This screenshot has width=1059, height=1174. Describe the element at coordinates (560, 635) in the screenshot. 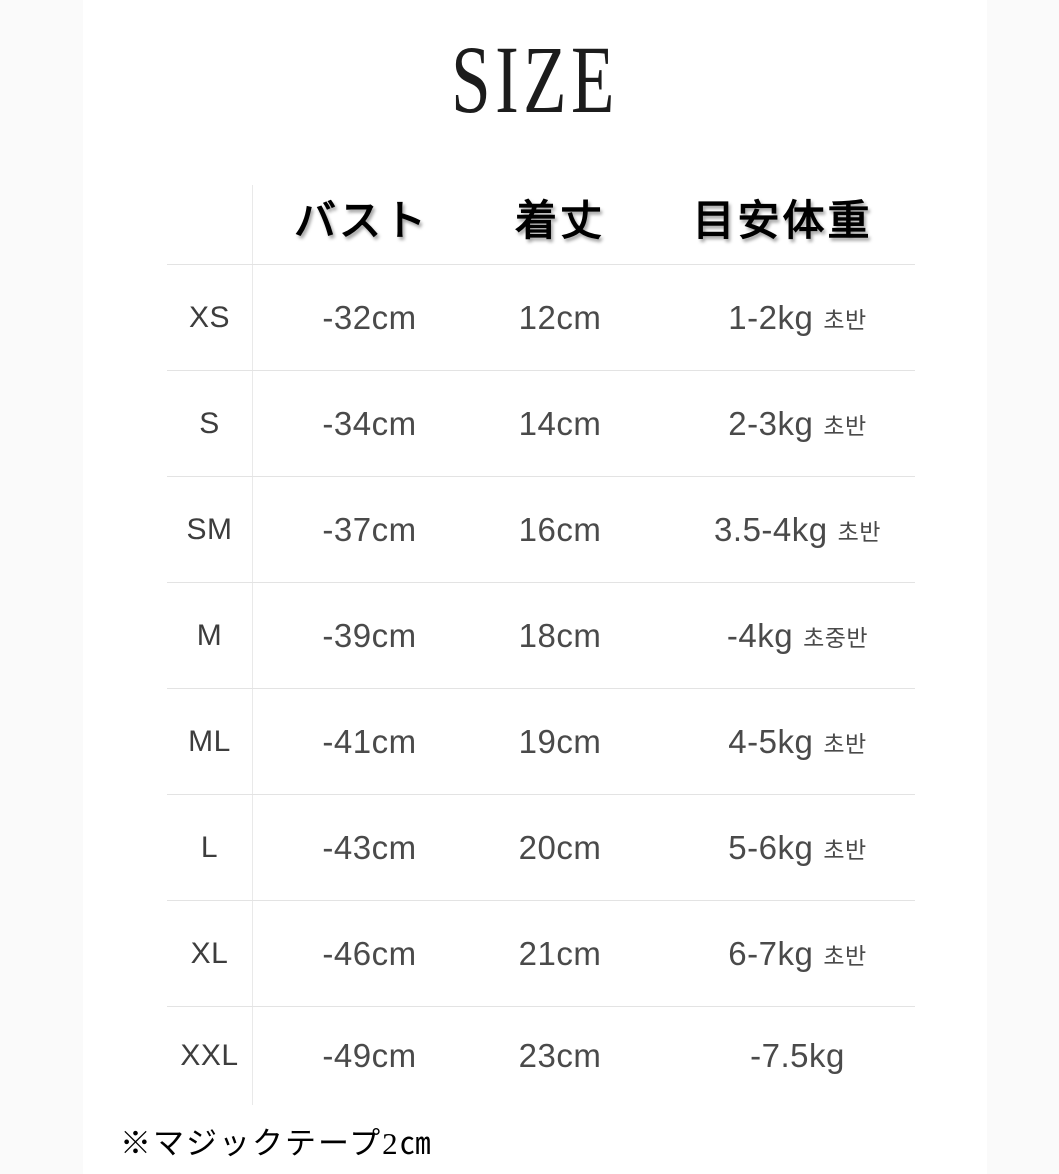

I see `length-value: 18cm` at that location.